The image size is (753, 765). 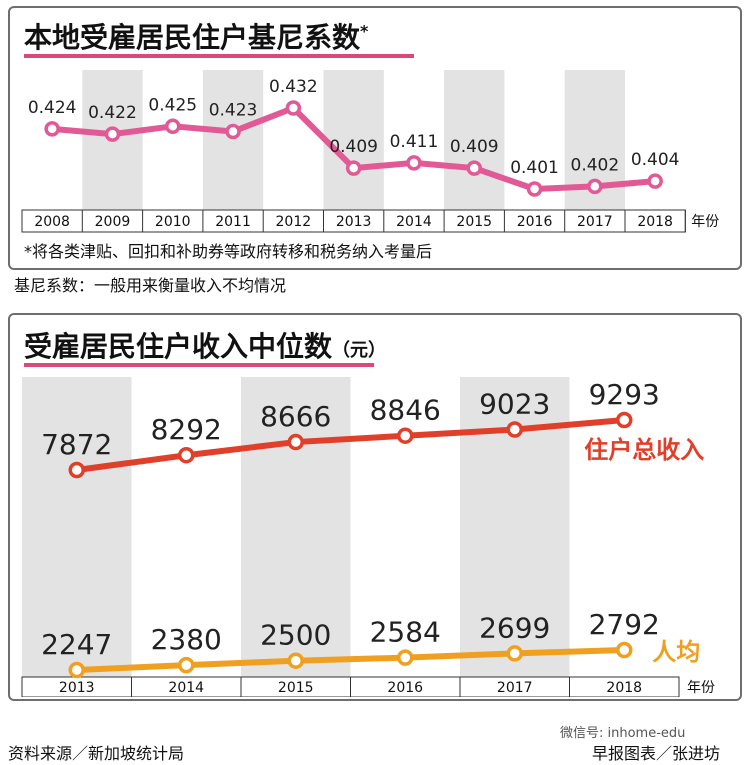 I want to click on gini-data-label: 0.422, so click(x=112, y=113).